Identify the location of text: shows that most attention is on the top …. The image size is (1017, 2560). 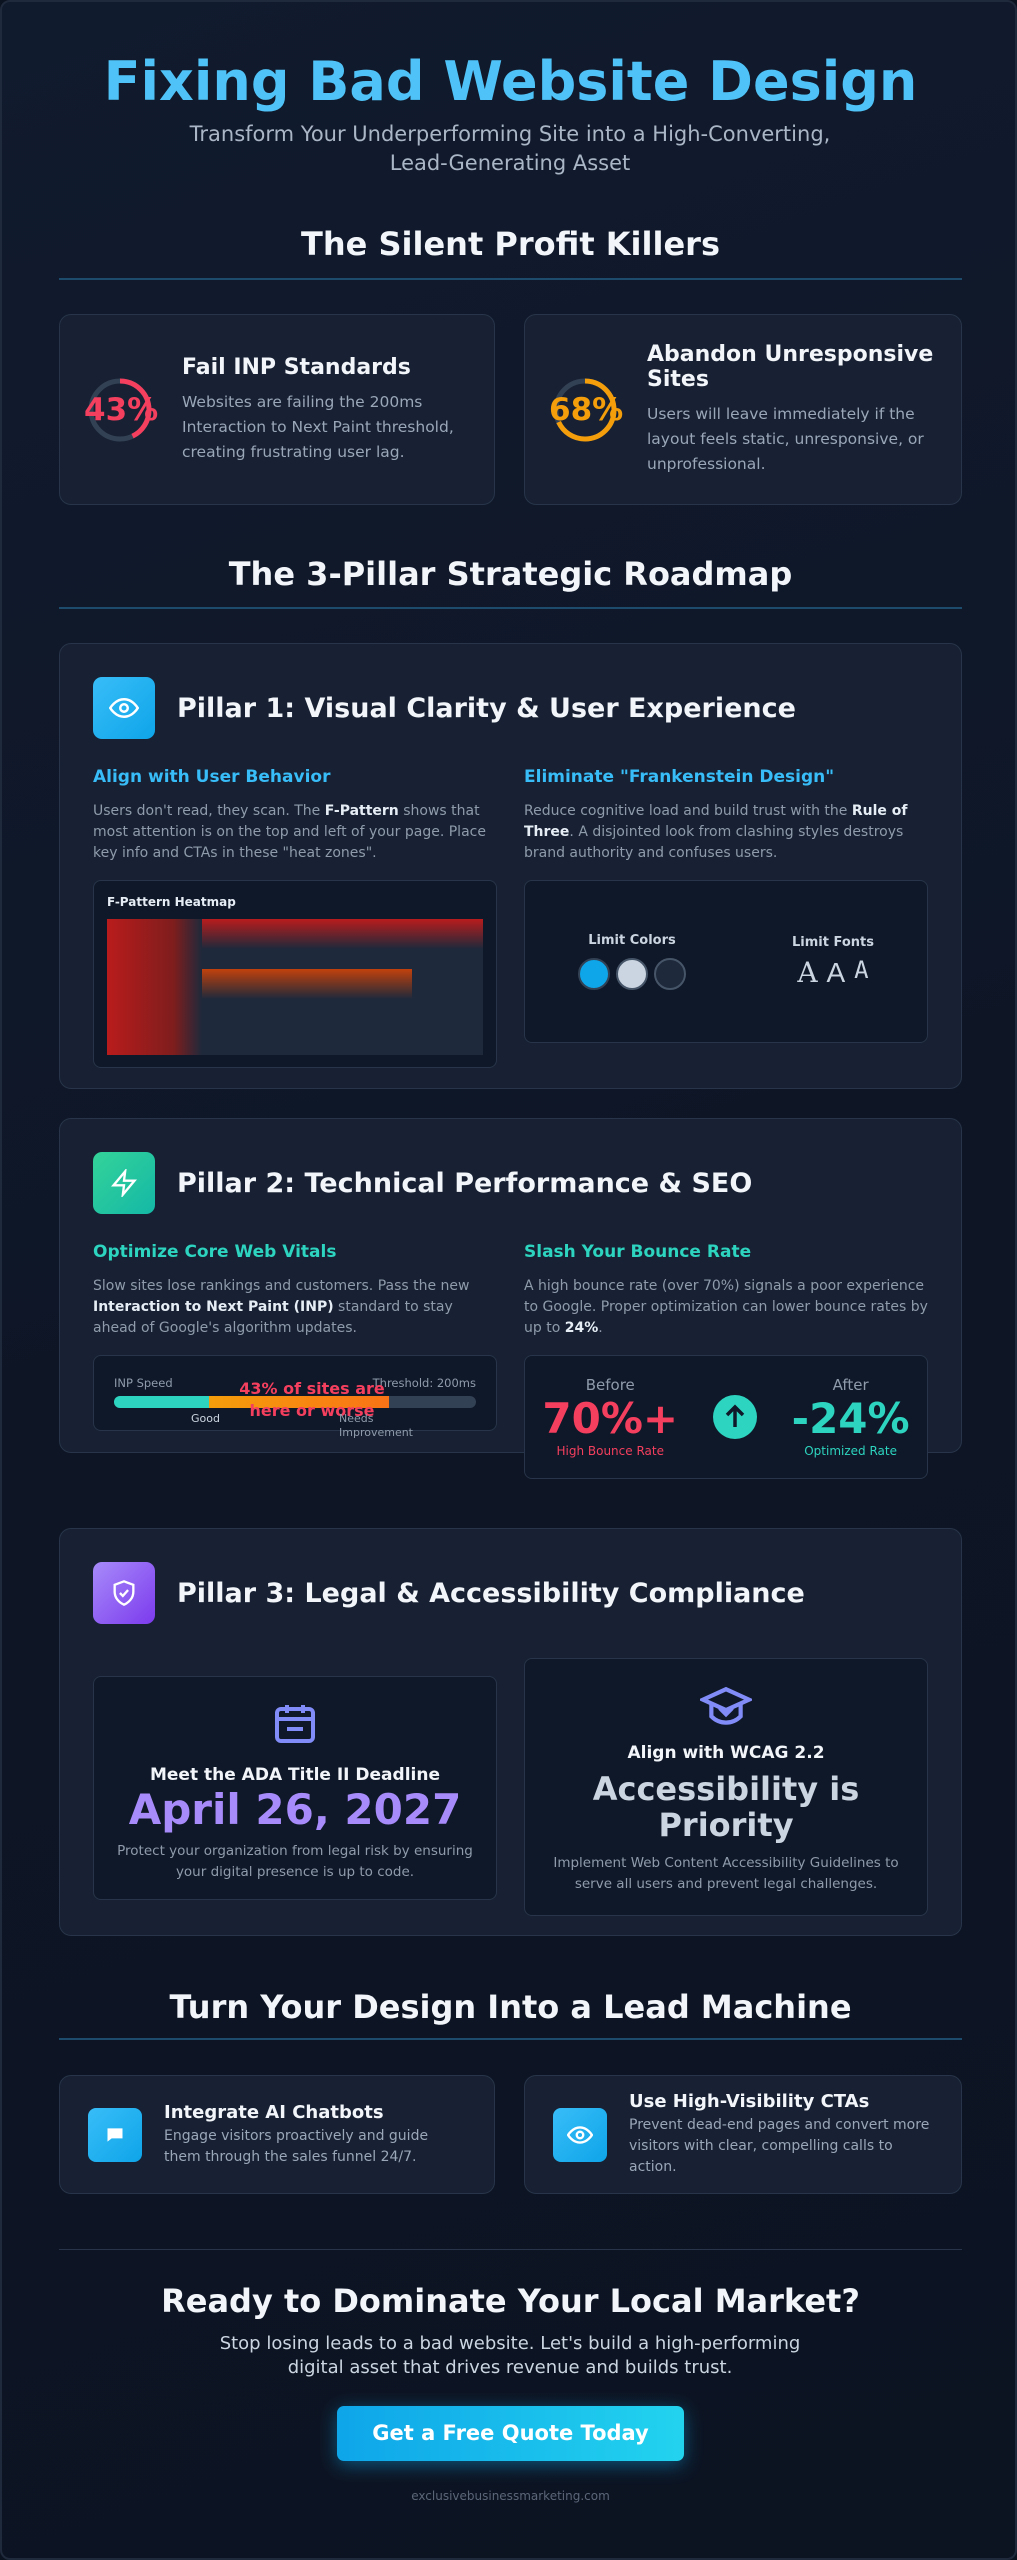
(289, 832).